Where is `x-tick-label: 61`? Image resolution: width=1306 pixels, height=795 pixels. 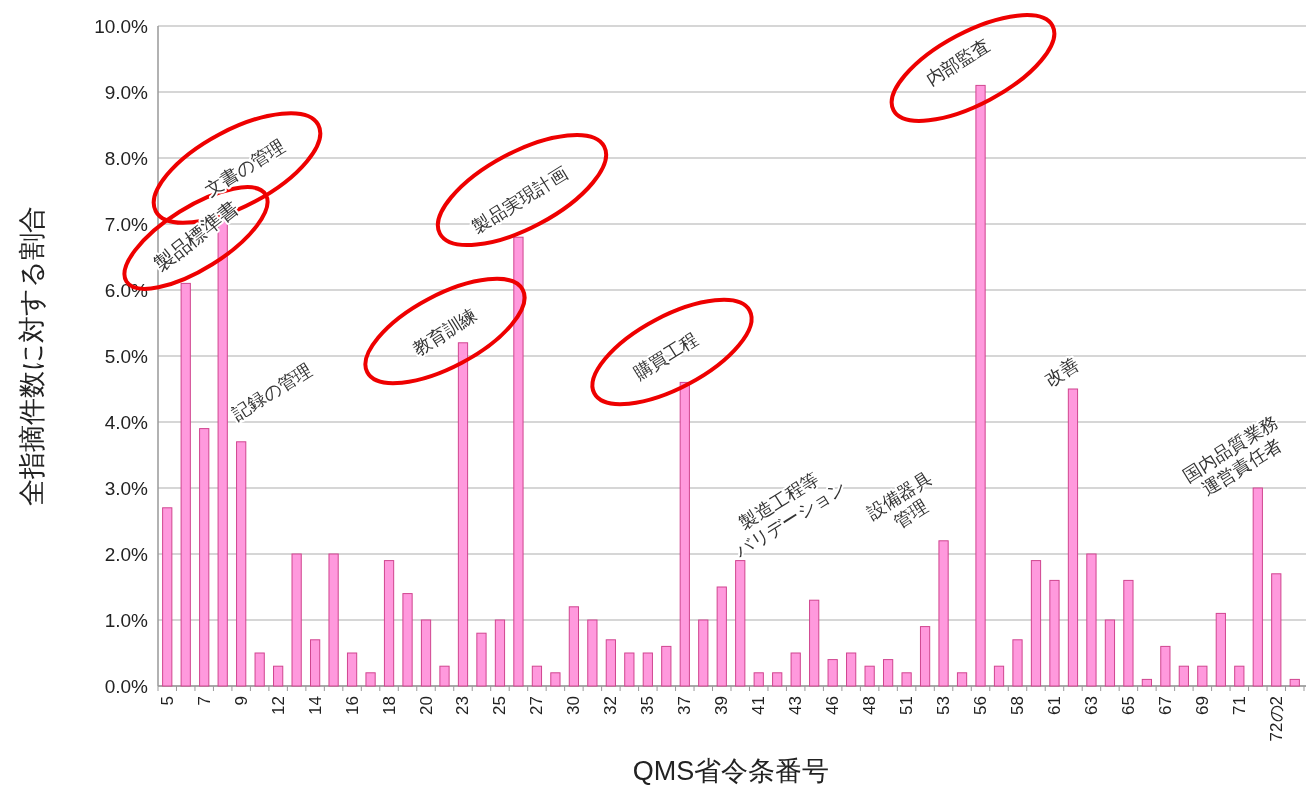
x-tick-label: 61 is located at coordinates (1054, 705).